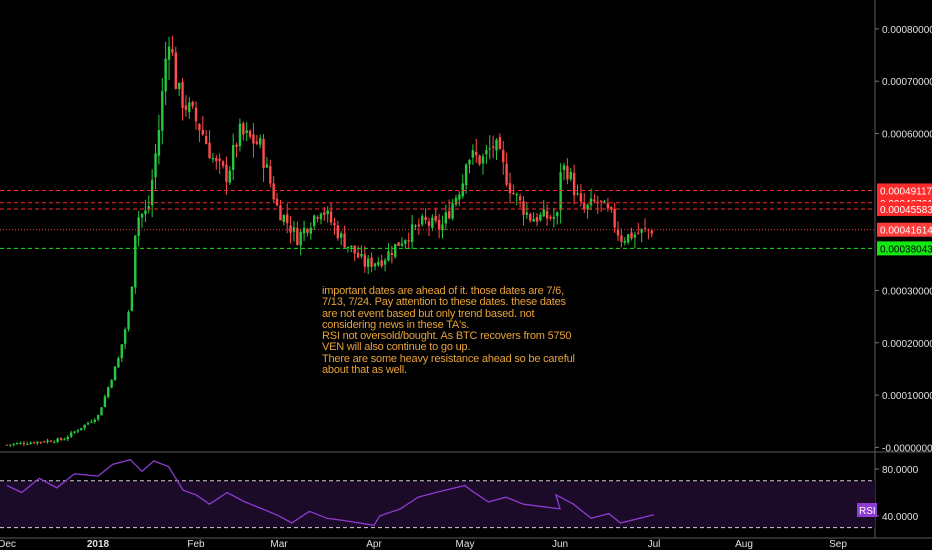 This screenshot has height=550, width=932. I want to click on x-tick-label: Apr, so click(374, 544).